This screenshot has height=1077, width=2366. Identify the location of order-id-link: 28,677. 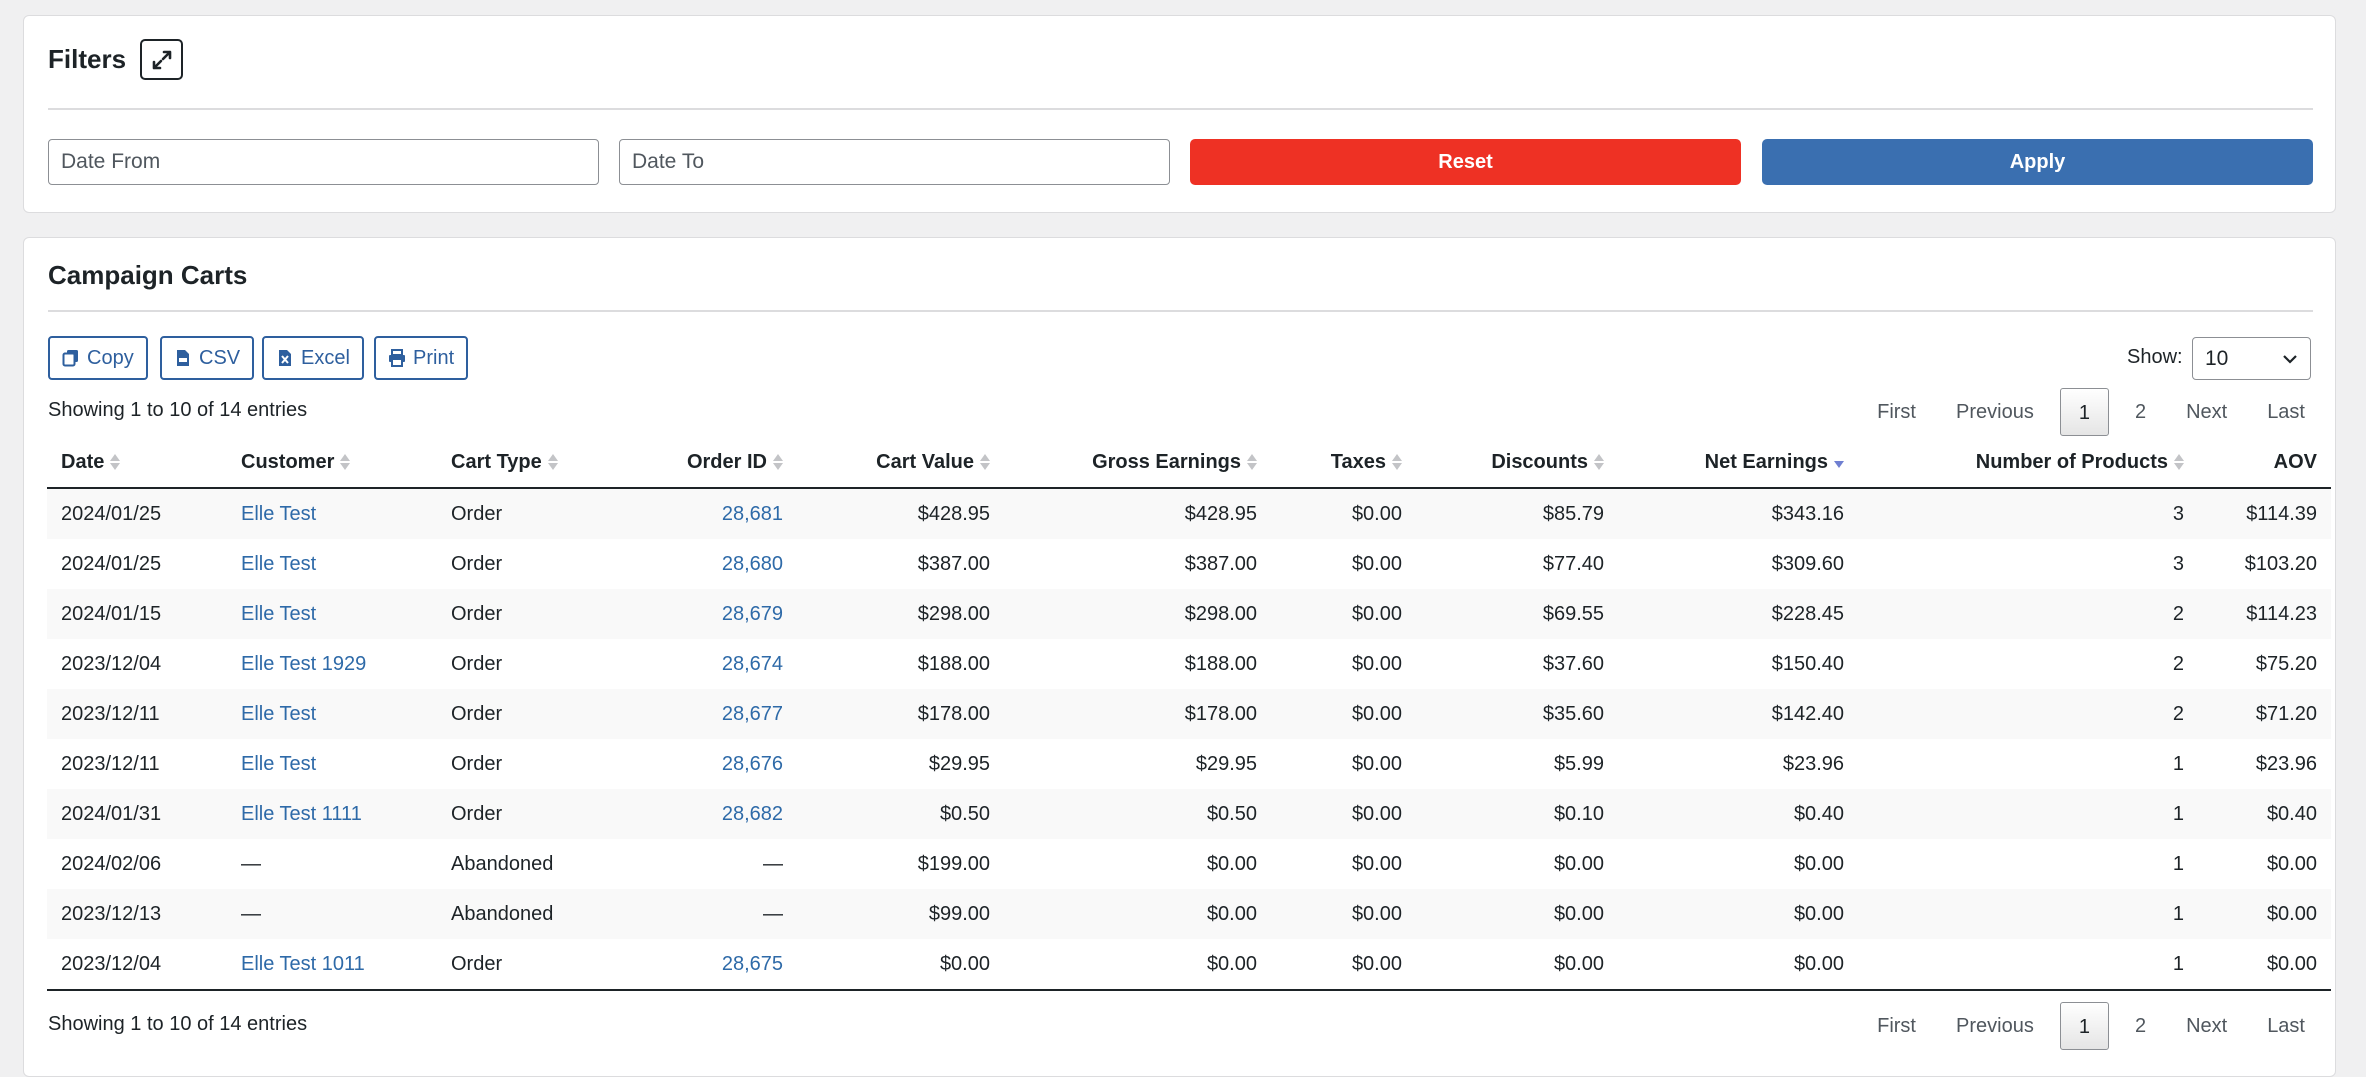
(752, 713).